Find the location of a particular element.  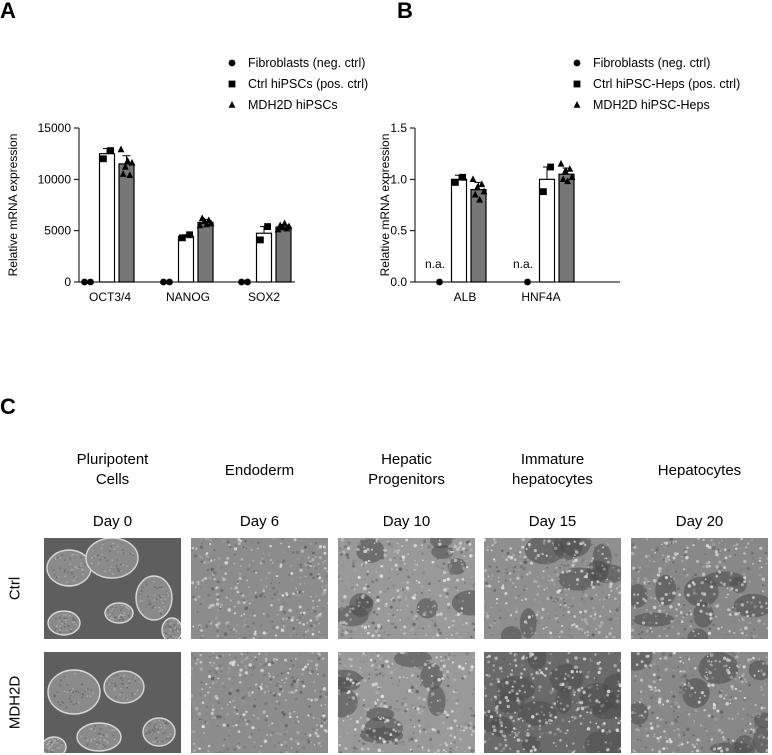

legend-label: MDH2D hiPSC-Heps is located at coordinates (651, 104).